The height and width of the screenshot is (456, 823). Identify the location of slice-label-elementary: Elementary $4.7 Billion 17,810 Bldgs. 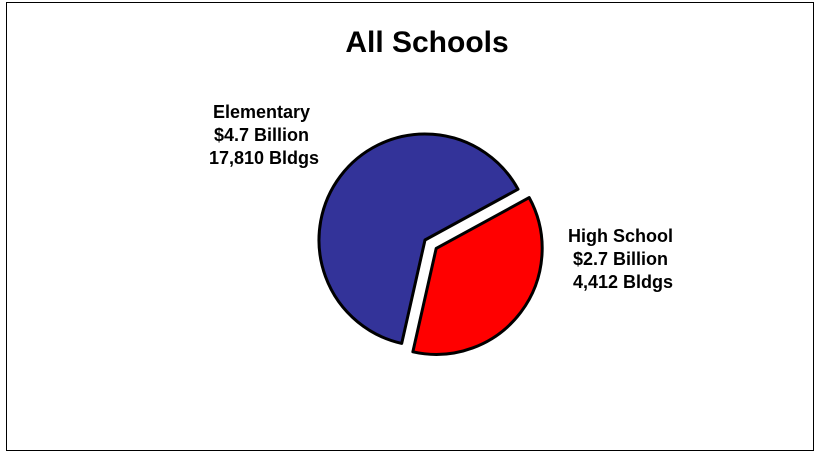
(264, 135).